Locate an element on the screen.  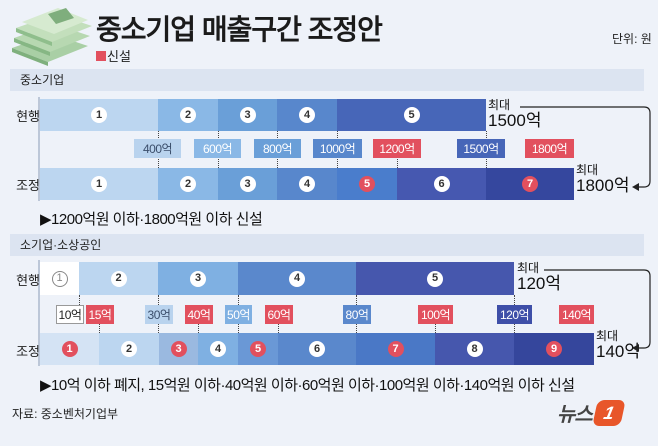
max-value: 120억 is located at coordinates (539, 283).